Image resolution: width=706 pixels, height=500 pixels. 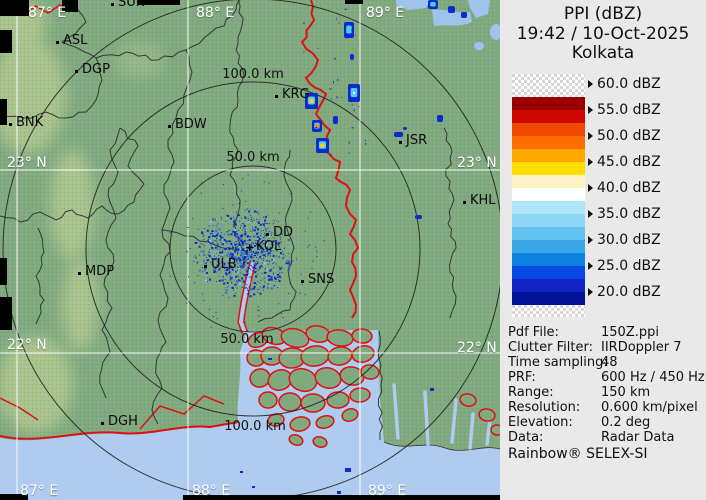 What do you see at coordinates (321, 279) in the screenshot?
I see `city-label-sns: SNS` at bounding box center [321, 279].